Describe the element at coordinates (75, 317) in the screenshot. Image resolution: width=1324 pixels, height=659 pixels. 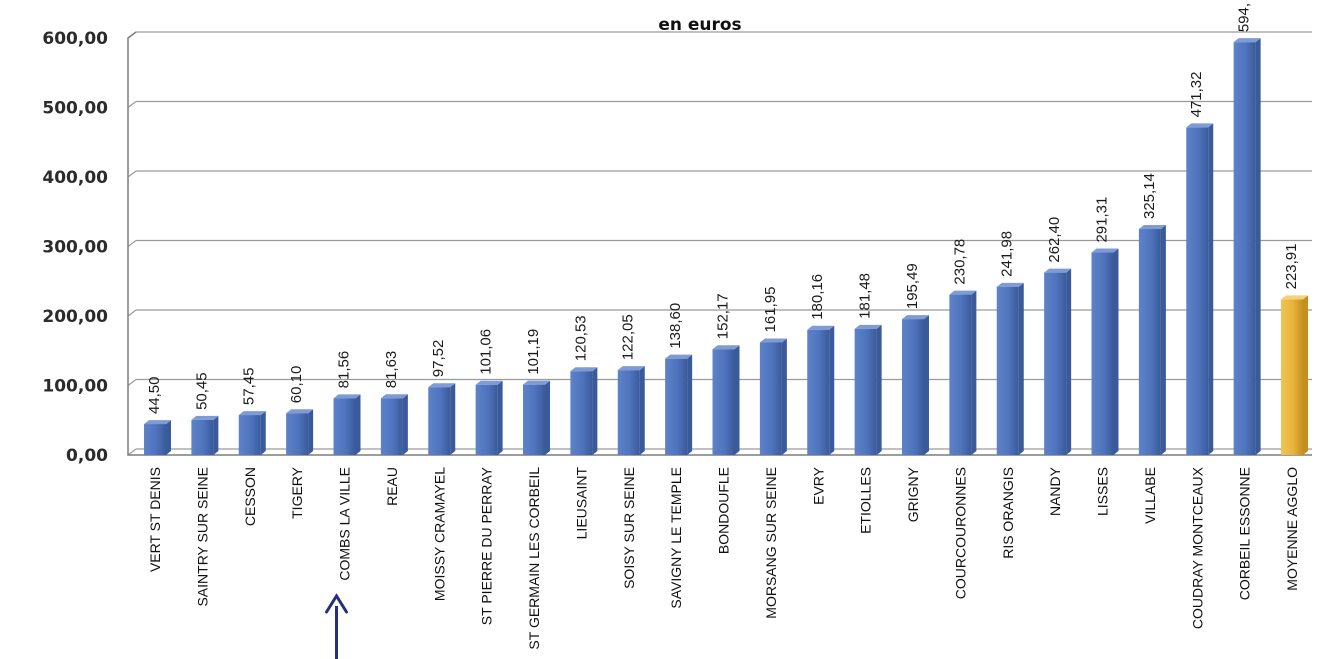
I see `y-tick-label: 200,00` at that location.